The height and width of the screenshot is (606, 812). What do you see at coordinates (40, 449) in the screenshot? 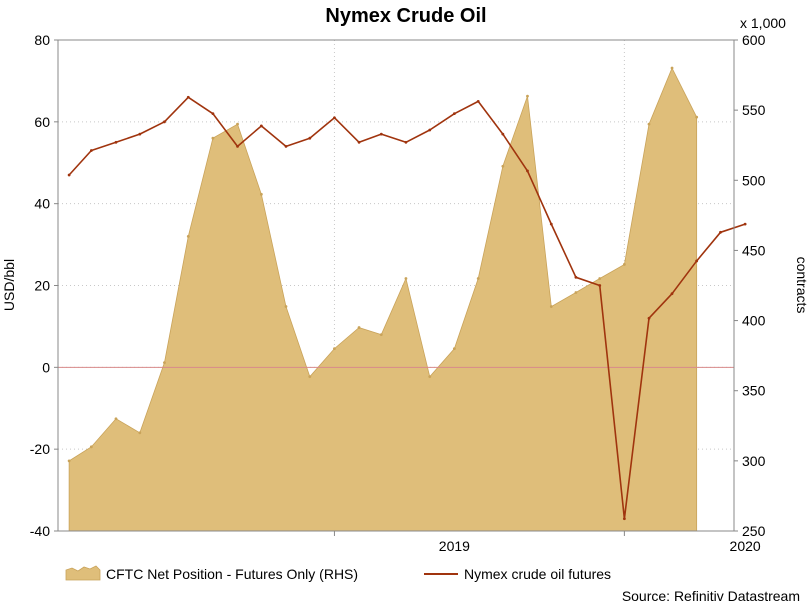
I see `left-tick-label: -20` at bounding box center [40, 449].